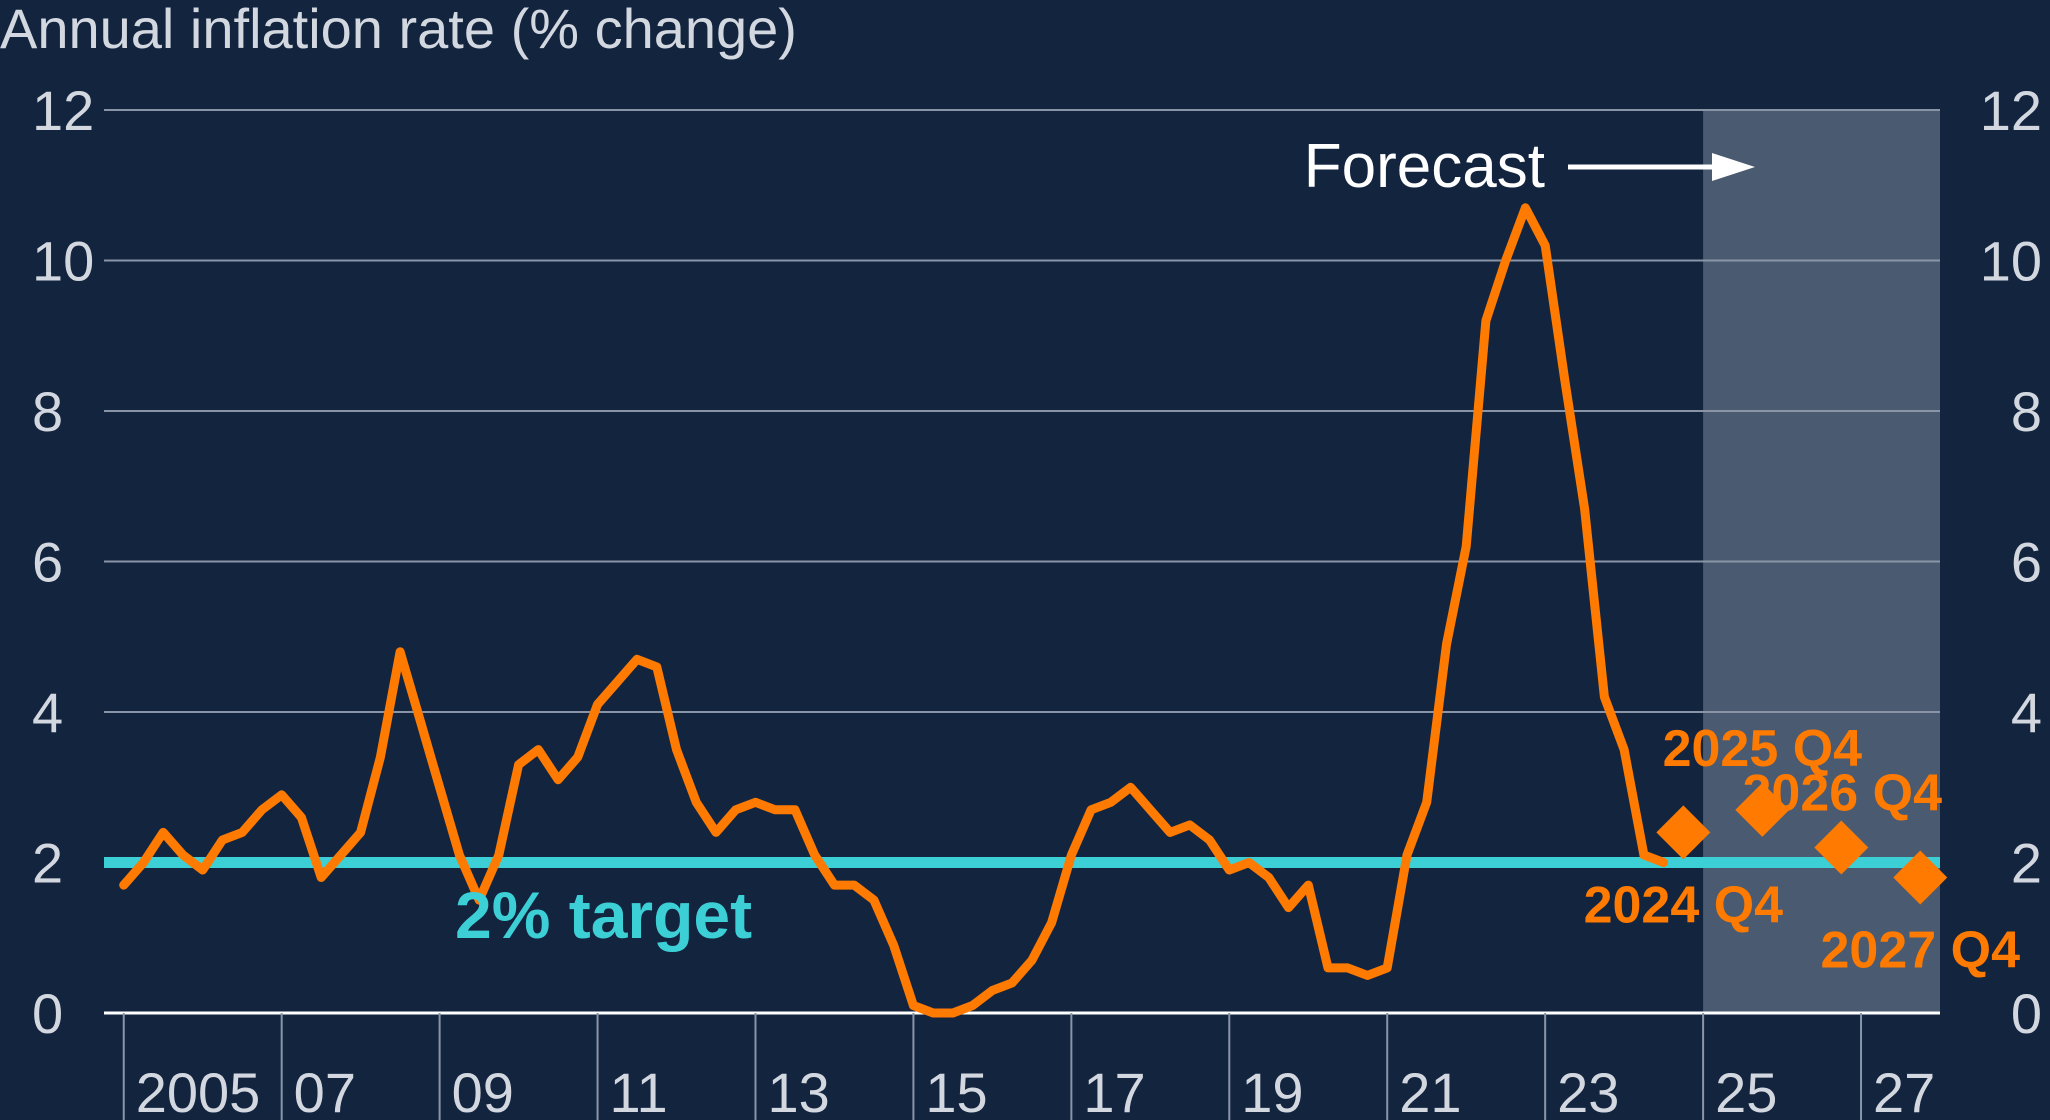  Describe the element at coordinates (639, 1090) in the screenshot. I see `x-tick-label: 11` at that location.